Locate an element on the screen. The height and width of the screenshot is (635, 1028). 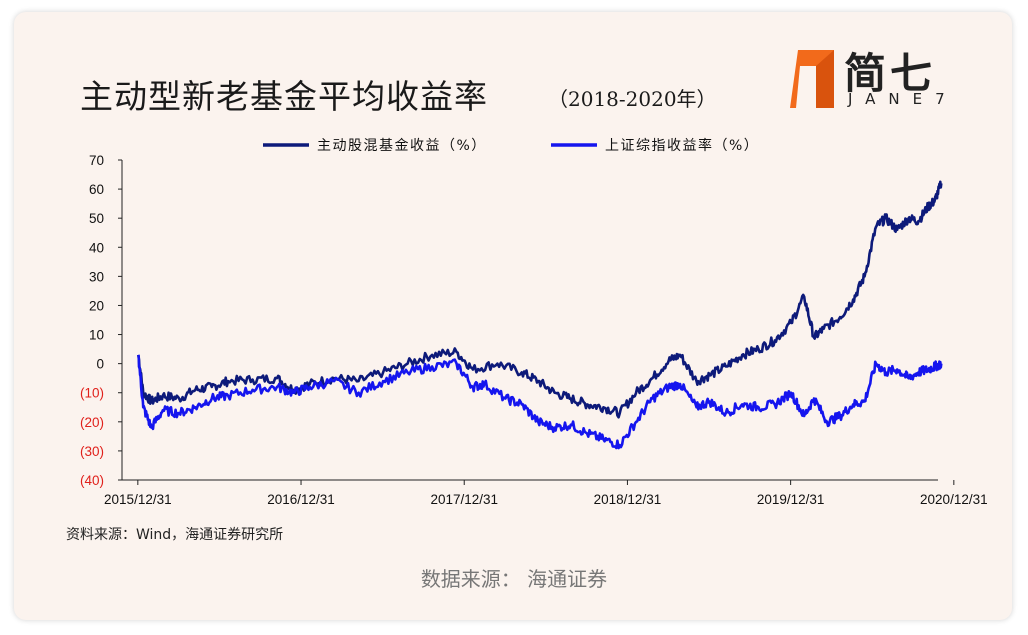
y-tick-label: 60 is located at coordinates (96, 189).